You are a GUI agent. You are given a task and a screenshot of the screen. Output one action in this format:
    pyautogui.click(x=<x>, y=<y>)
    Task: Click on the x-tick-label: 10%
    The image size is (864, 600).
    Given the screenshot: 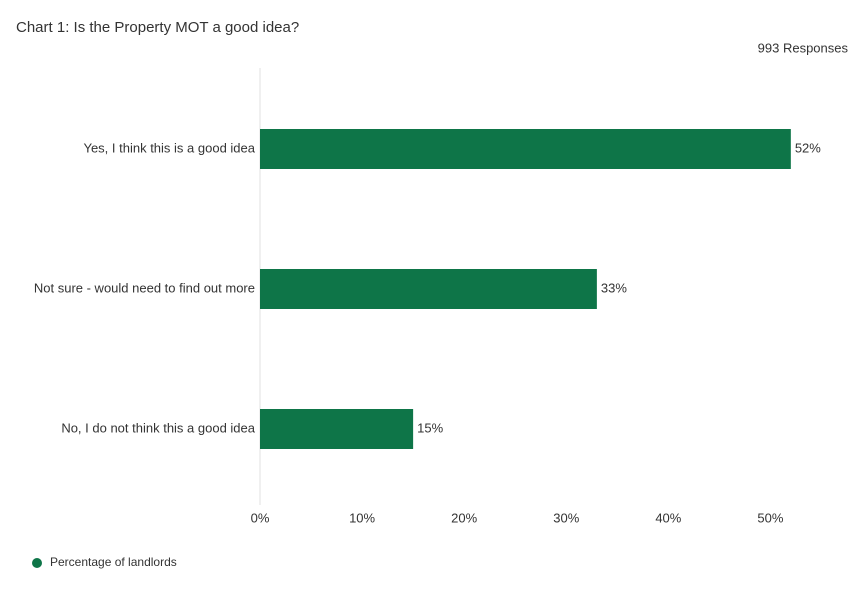 What is the action you would take?
    pyautogui.click(x=362, y=517)
    